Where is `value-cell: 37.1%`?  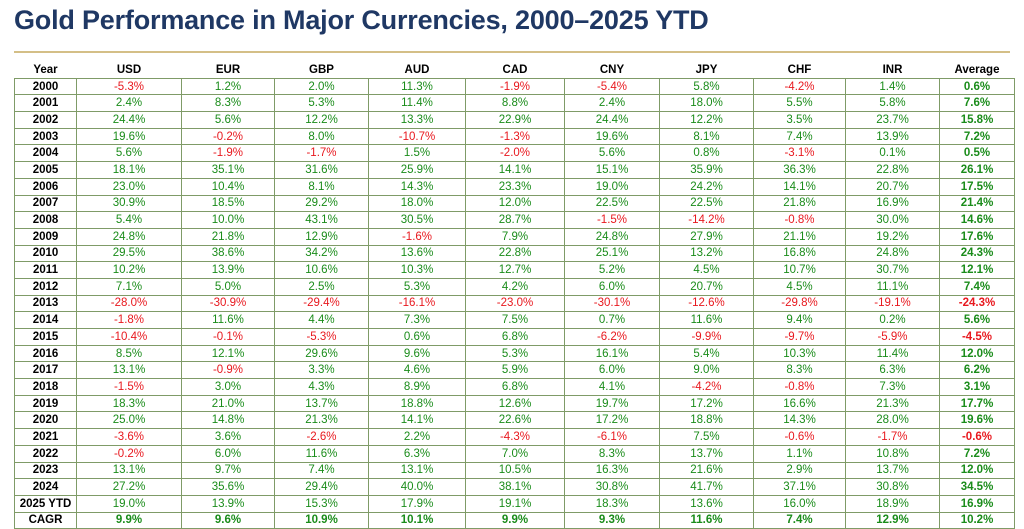
value-cell: 37.1% is located at coordinates (799, 487).